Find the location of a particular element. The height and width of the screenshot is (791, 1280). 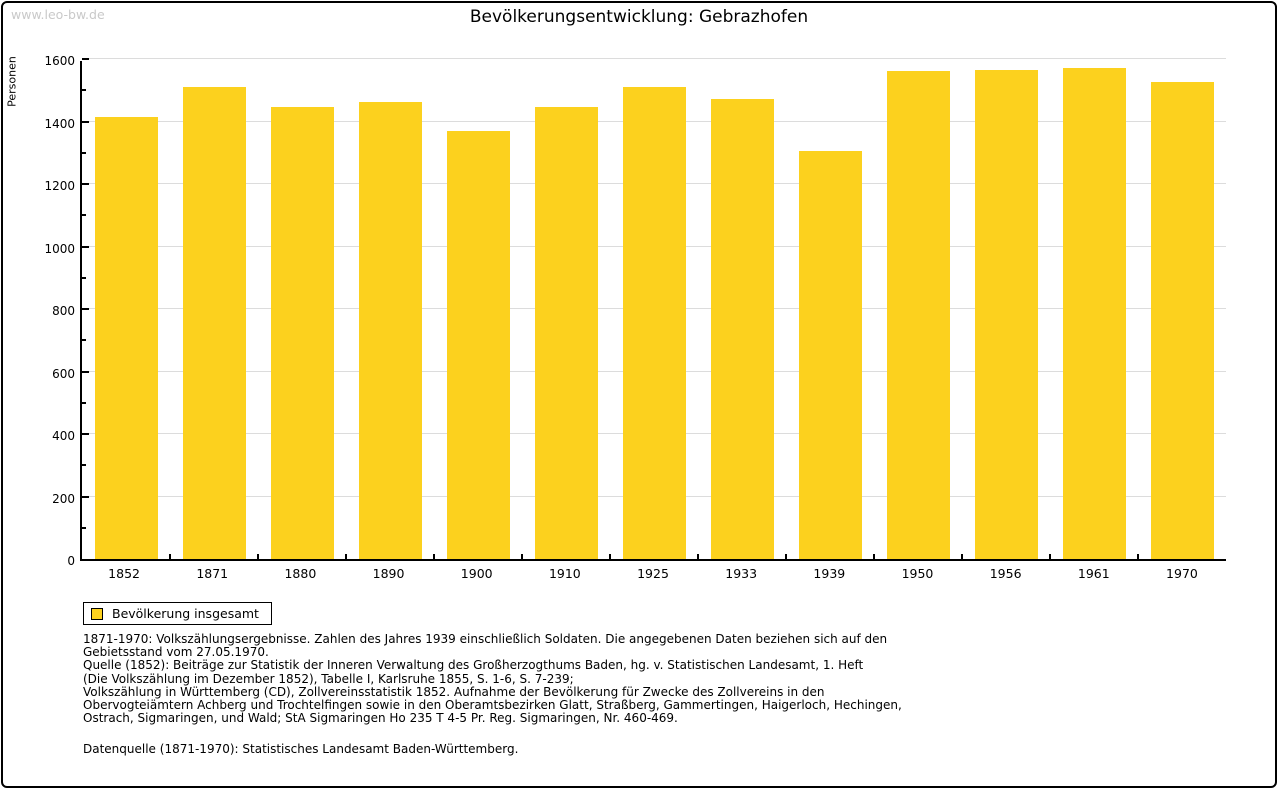

y-tick-label-800: 800 is located at coordinates (63, 311).